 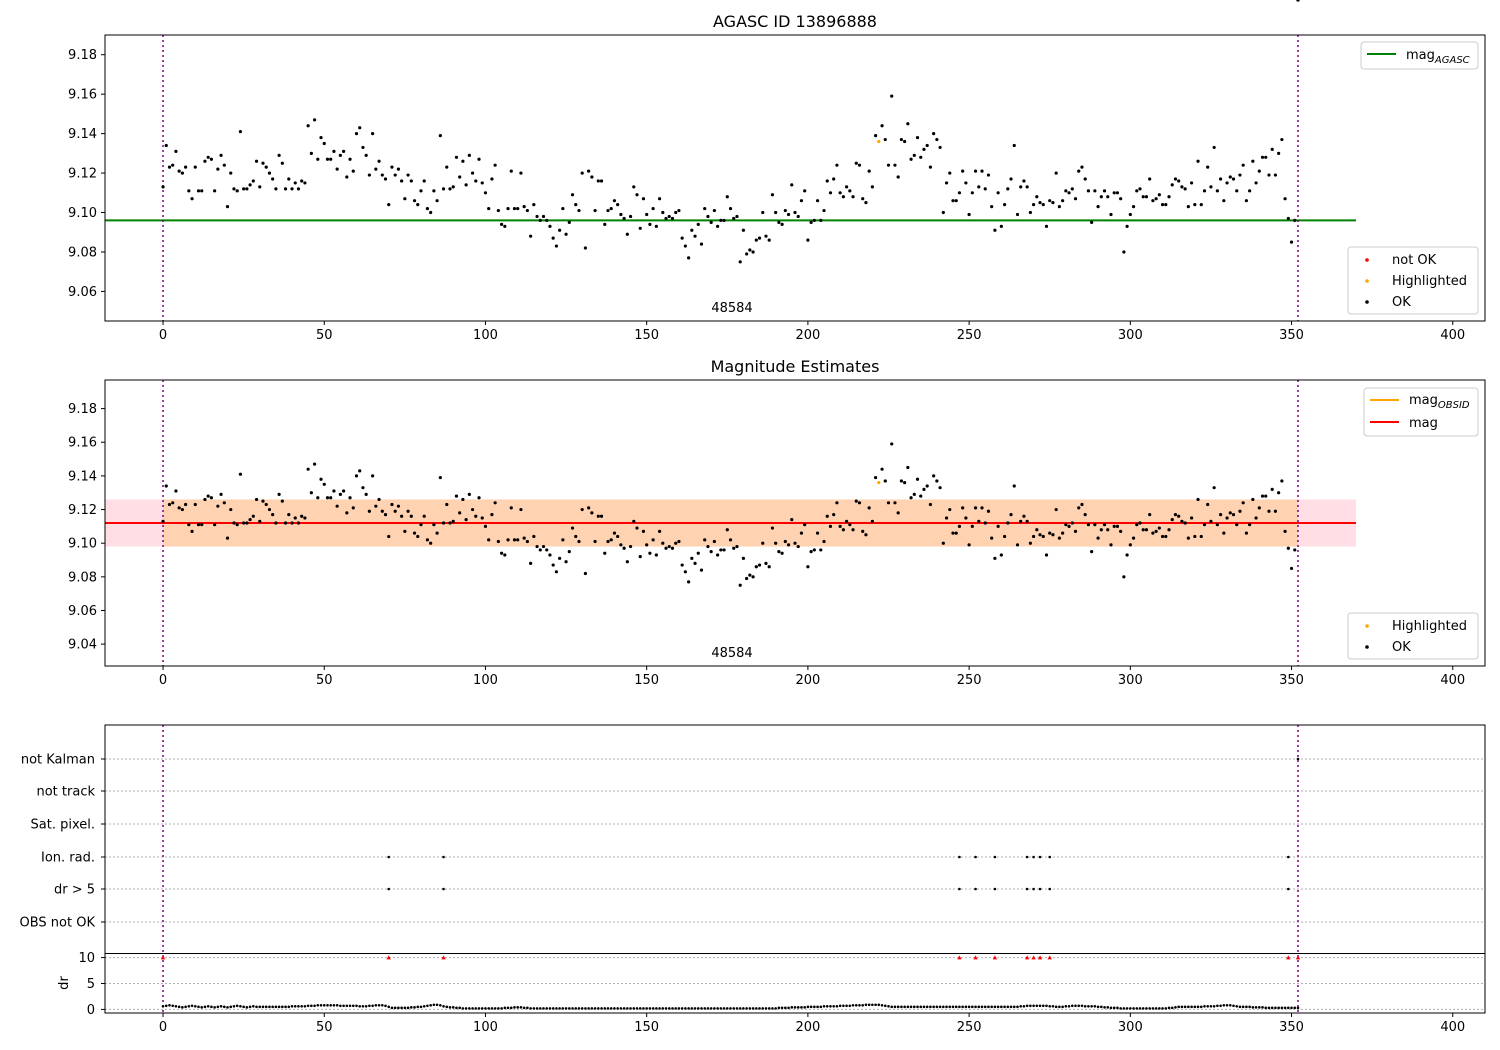 I want to click on agasc-legend-ok-label: OK, so click(x=1401, y=302).